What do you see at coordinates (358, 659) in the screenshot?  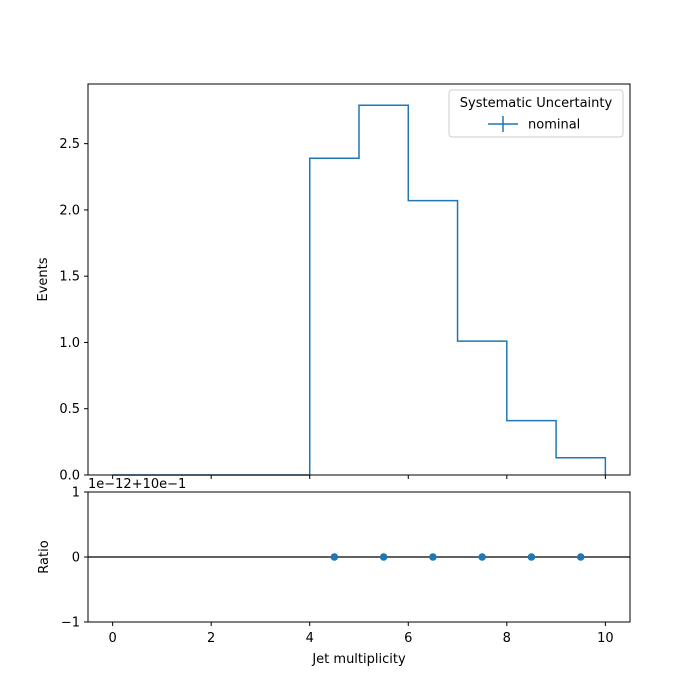 I see `xlabel: Jet multiplicity` at bounding box center [358, 659].